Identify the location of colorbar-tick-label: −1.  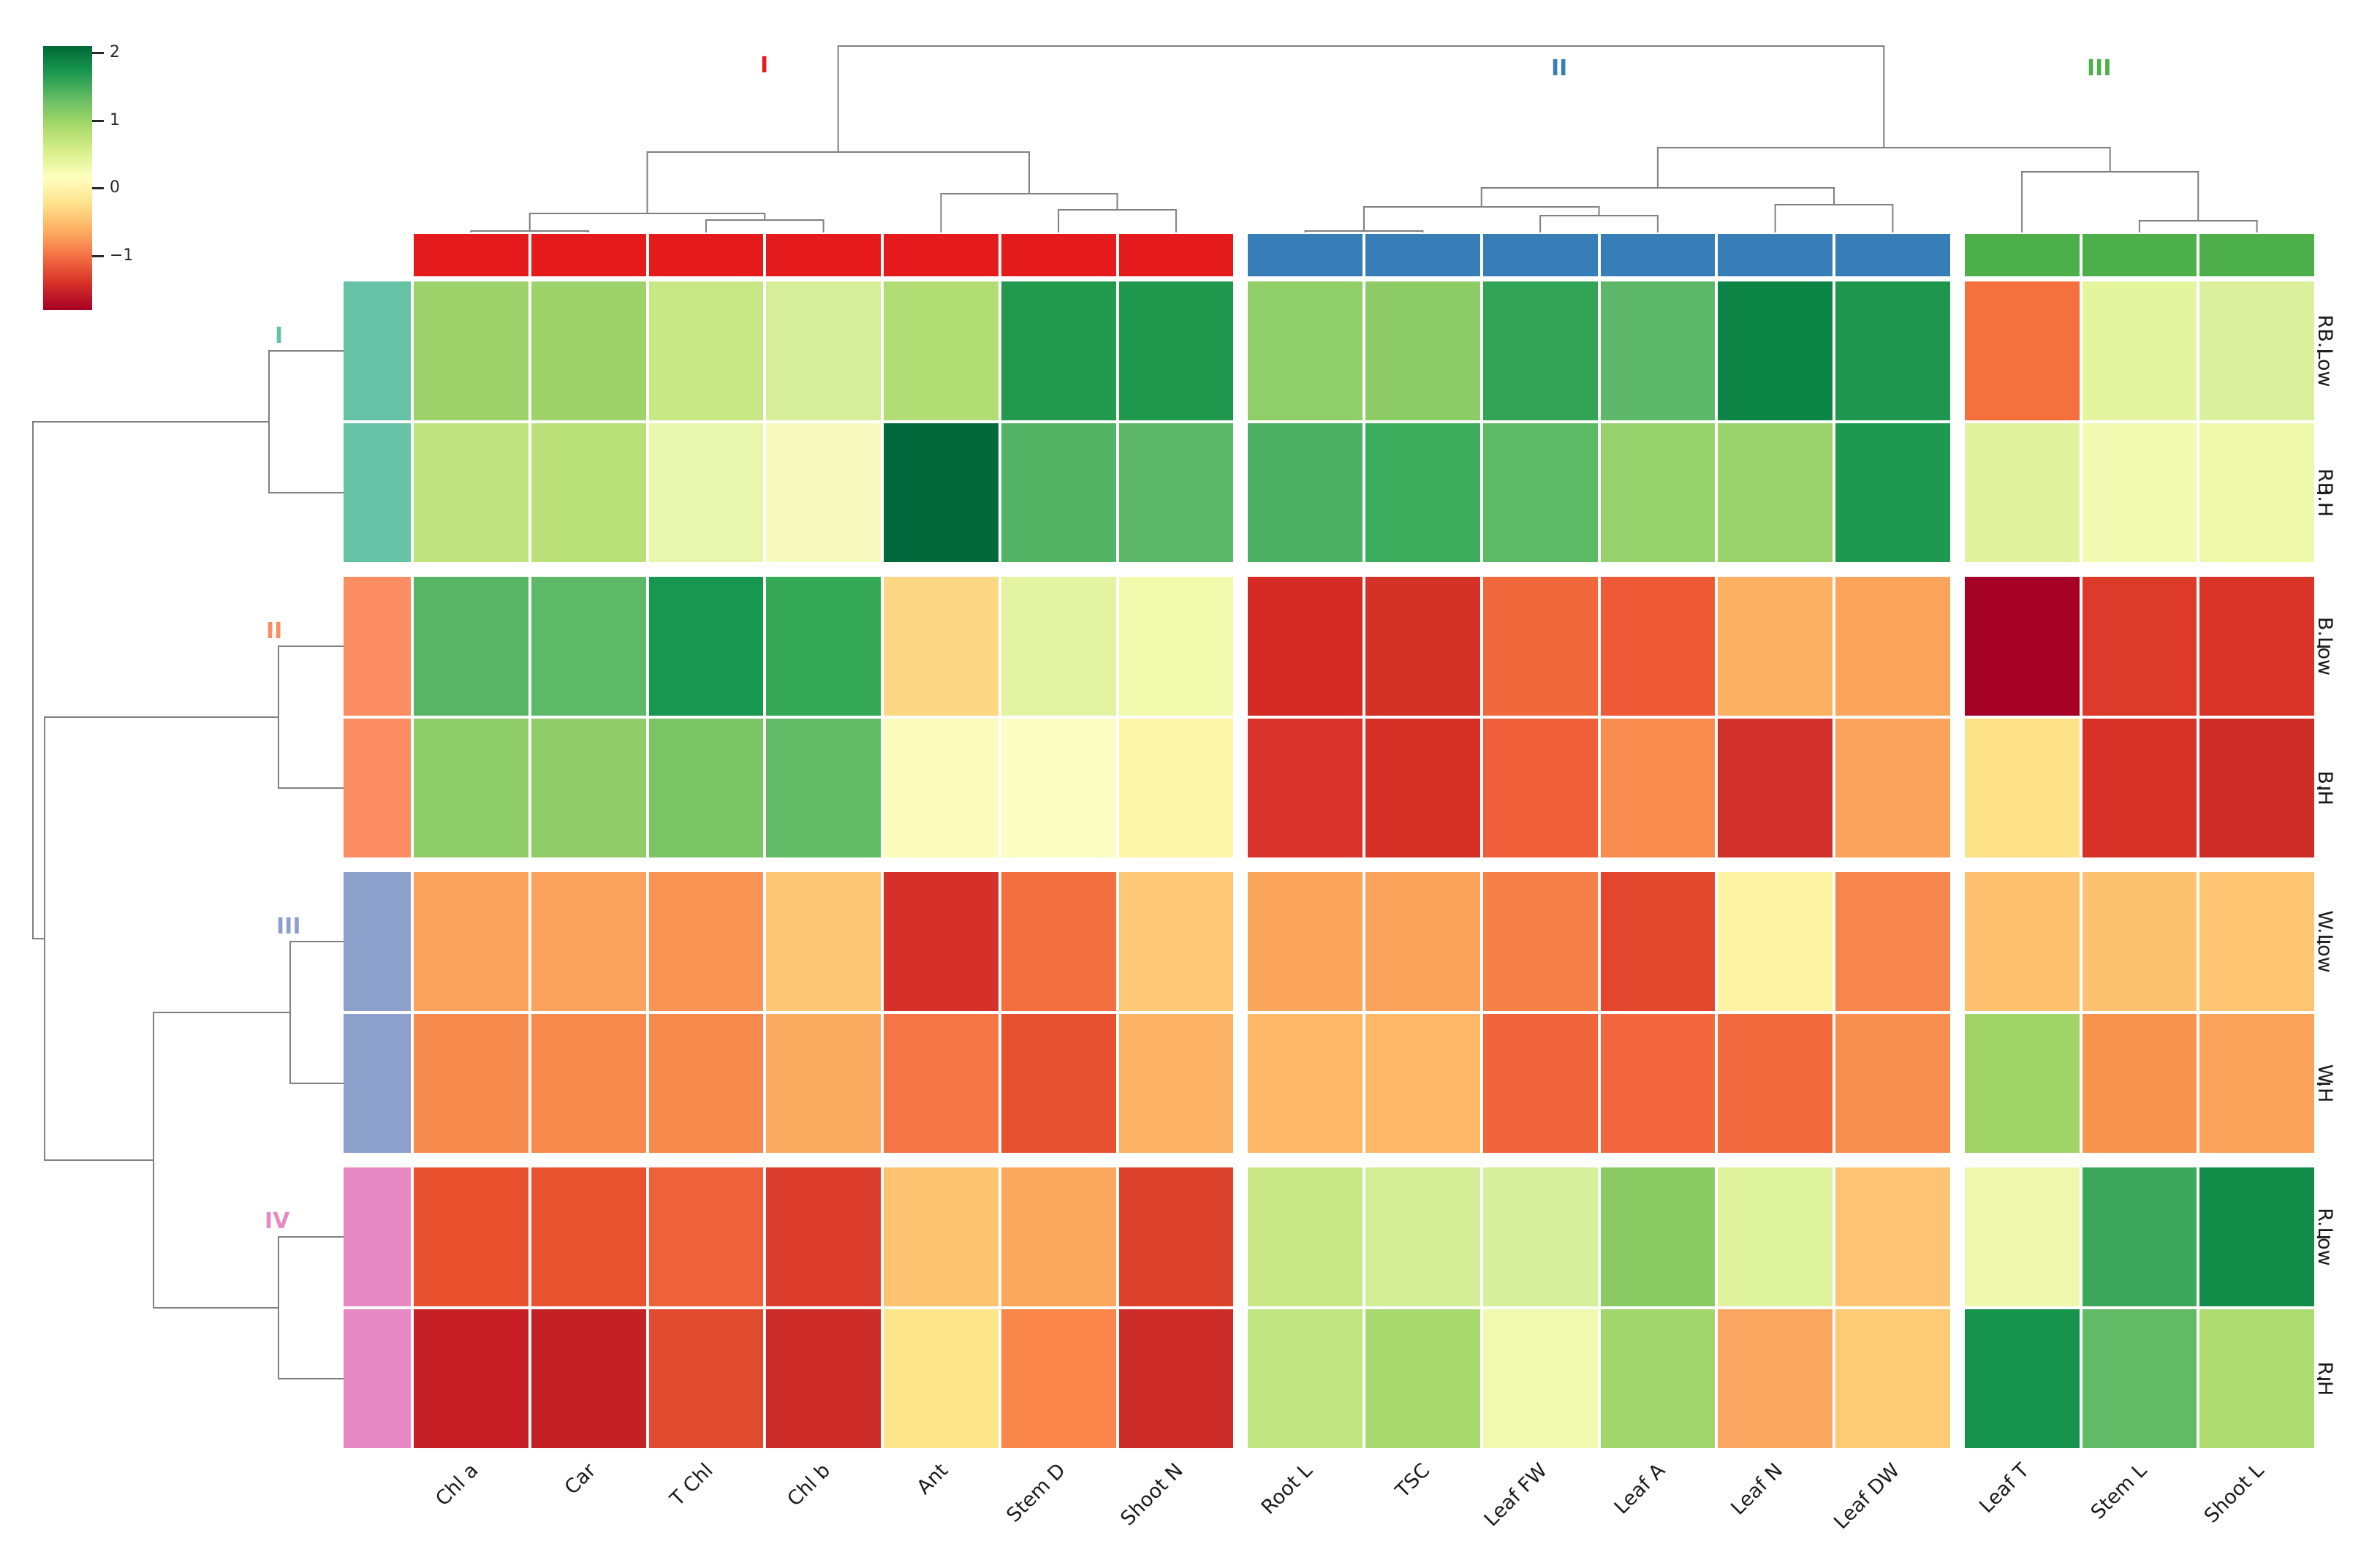
(122, 255).